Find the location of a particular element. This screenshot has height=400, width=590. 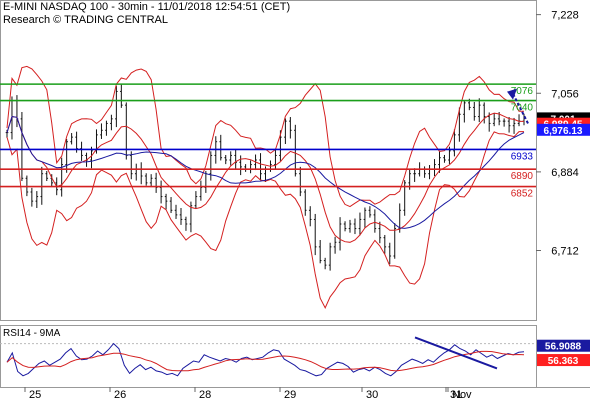

time-tick-label: 25 is located at coordinates (35, 394).